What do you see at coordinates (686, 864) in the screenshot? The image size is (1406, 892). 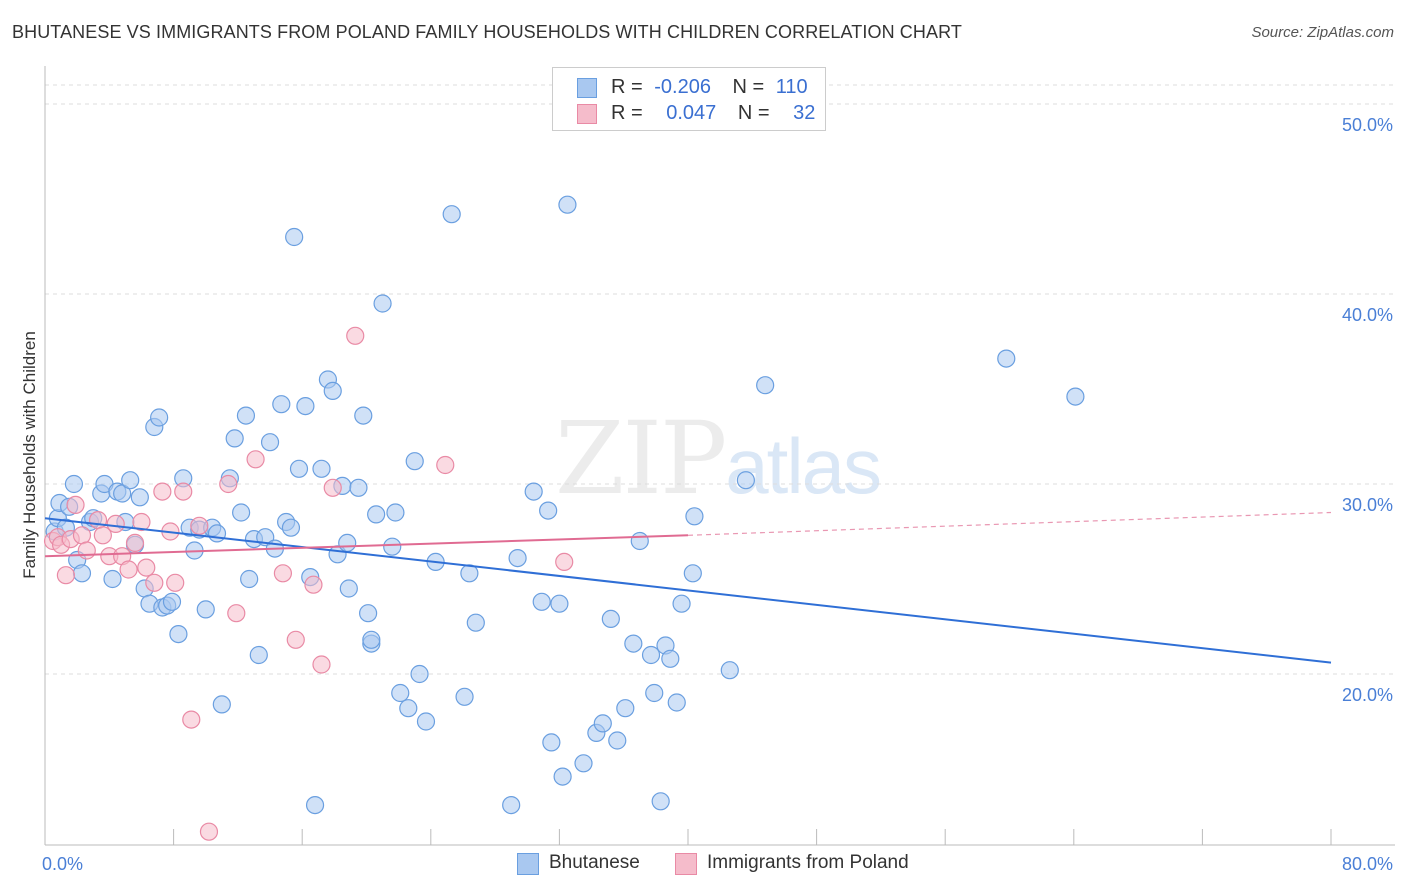 I see `bottom-legend-swatch-pink` at bounding box center [686, 864].